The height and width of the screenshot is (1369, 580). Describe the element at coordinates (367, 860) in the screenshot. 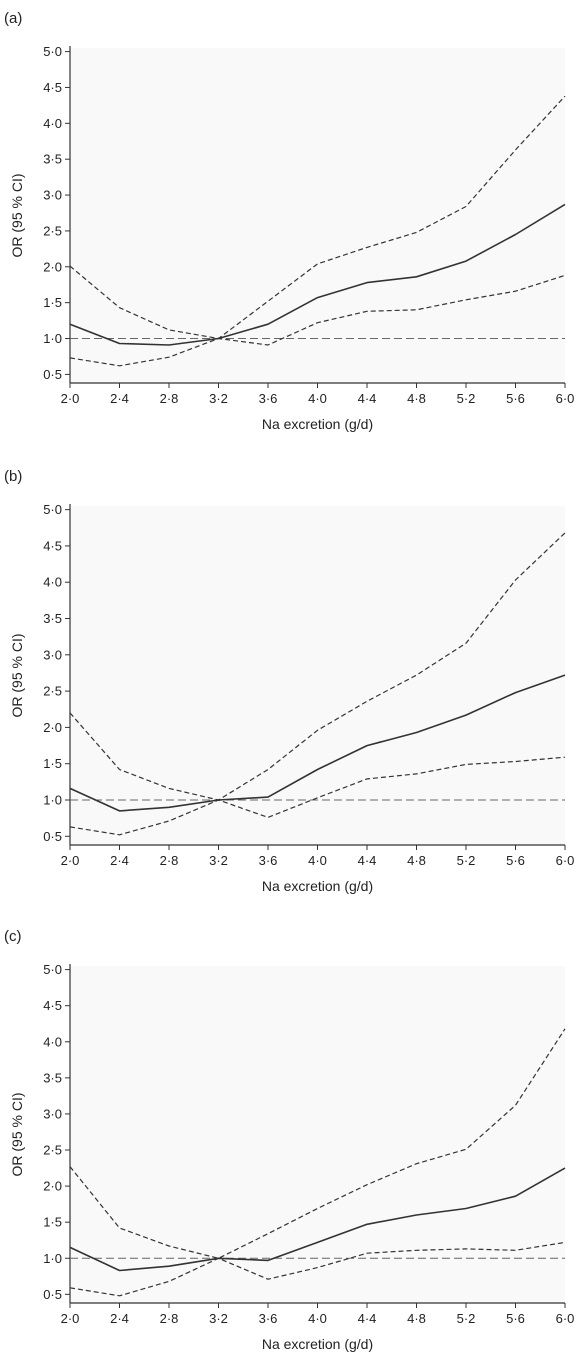

I see `panel-1-x-tick-label: 4·4` at that location.